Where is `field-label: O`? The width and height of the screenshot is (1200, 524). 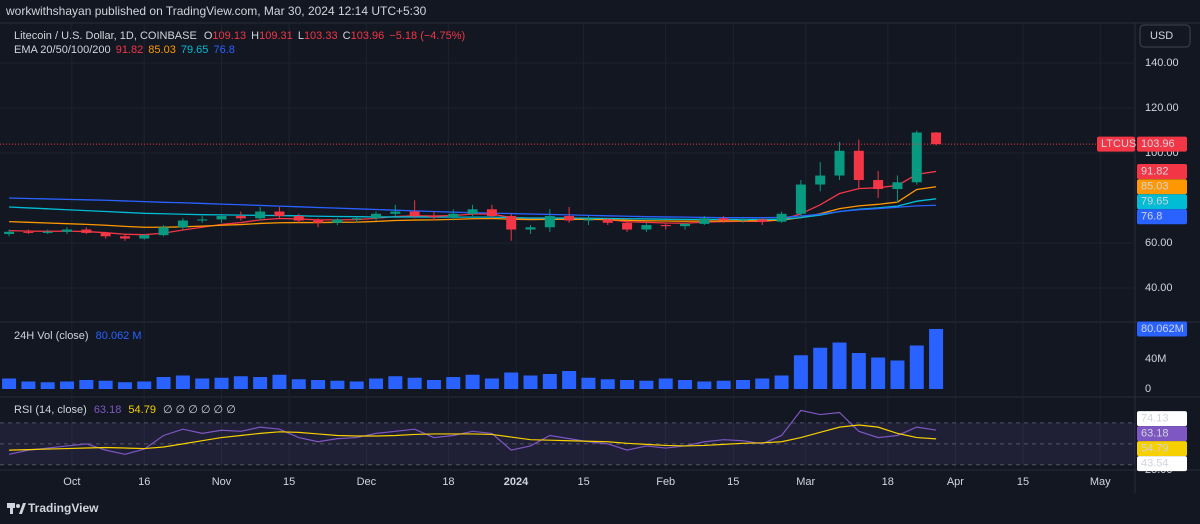 field-label: O is located at coordinates (208, 36).